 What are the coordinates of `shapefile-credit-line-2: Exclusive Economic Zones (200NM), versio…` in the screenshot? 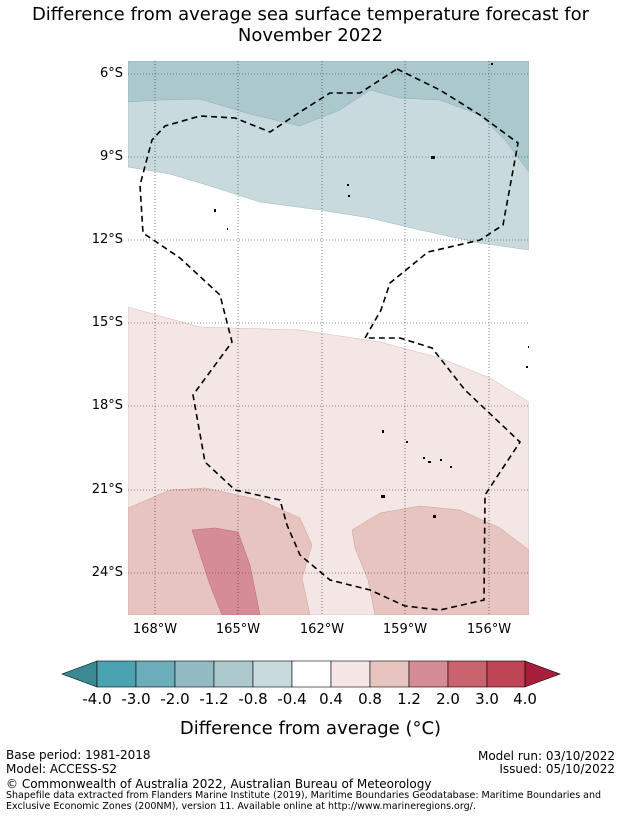 It's located at (241, 806).